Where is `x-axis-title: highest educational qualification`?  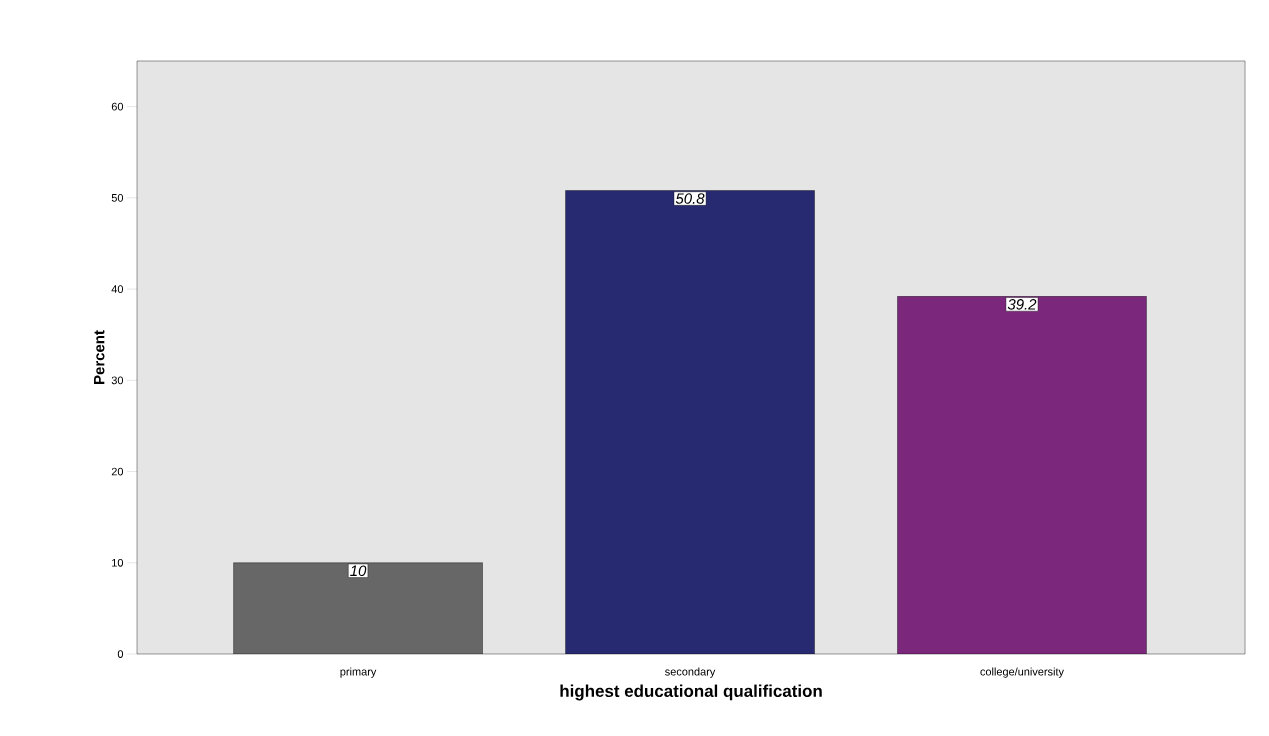
x-axis-title: highest educational qualification is located at coordinates (691, 692).